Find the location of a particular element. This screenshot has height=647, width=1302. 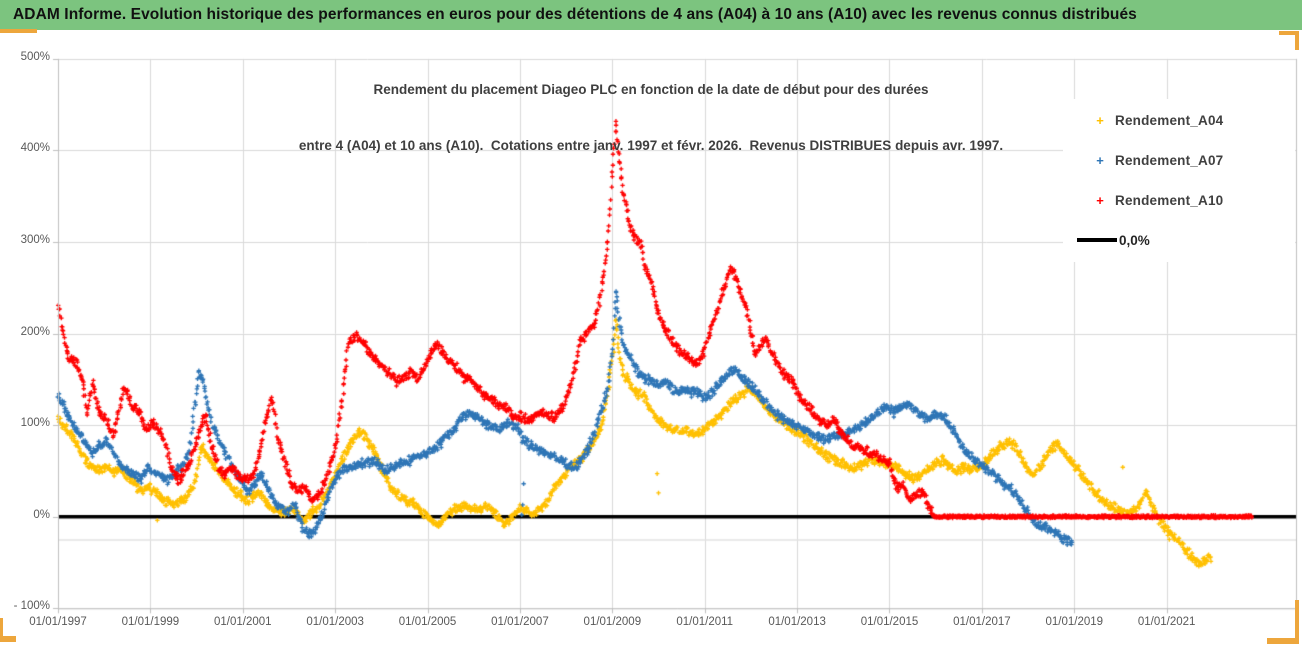

x-tick-label: 01/01/2013 is located at coordinates (797, 622).